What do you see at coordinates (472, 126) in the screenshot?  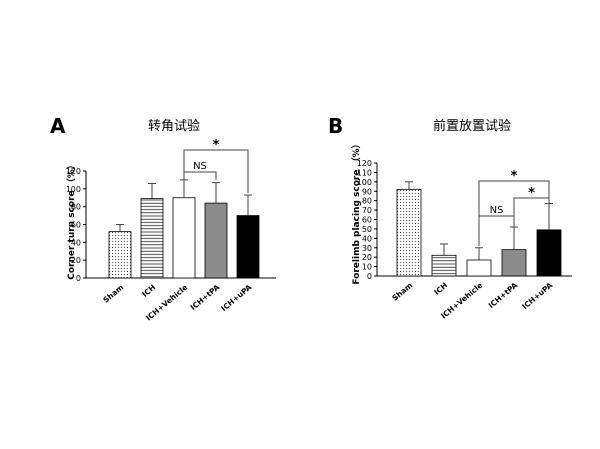 I see `panel-b-title: 前置放置试验` at bounding box center [472, 126].